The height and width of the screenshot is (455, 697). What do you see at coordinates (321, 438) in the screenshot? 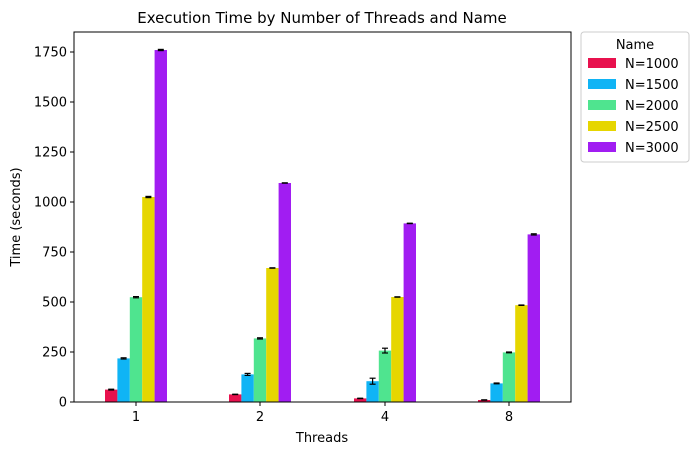
I see `x-axis-label: Threads` at bounding box center [321, 438].